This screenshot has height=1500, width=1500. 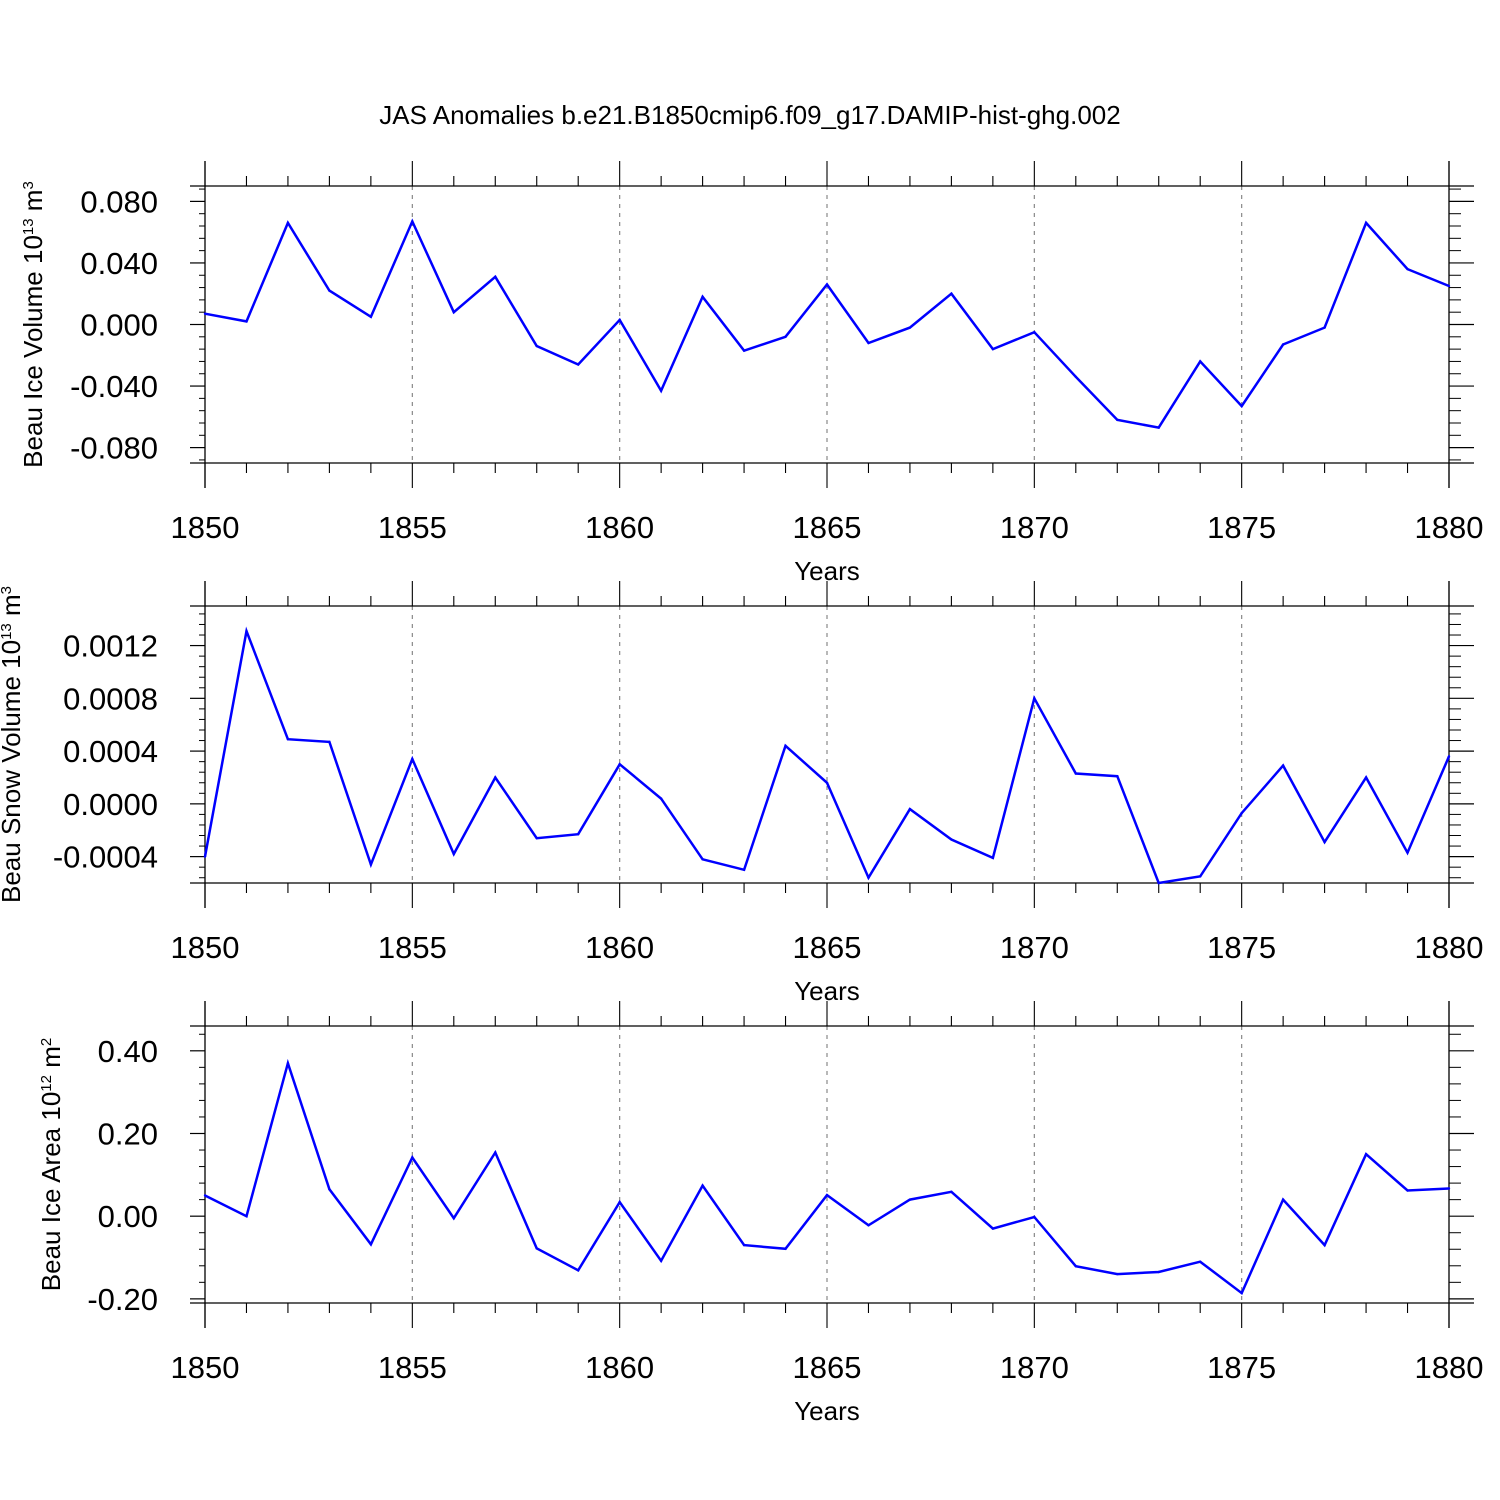 I want to click on x-tick-label: 1860, so click(x=619, y=1367).